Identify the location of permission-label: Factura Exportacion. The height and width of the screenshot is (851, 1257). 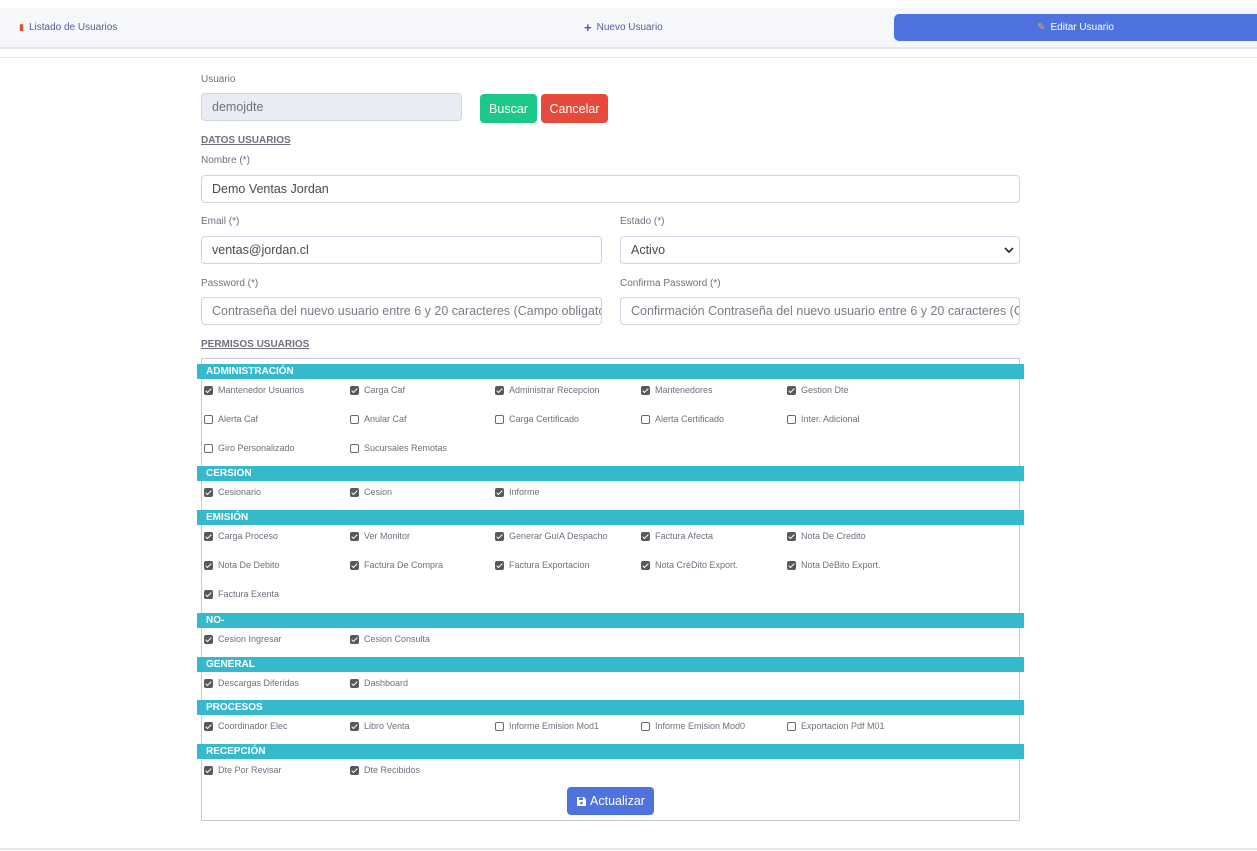
(549, 565).